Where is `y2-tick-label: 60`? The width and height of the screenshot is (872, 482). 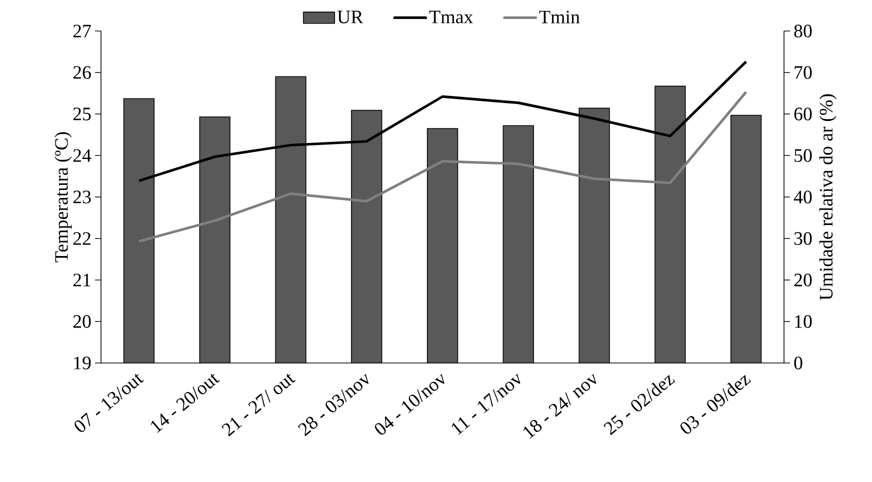 y2-tick-label: 60 is located at coordinates (803, 114).